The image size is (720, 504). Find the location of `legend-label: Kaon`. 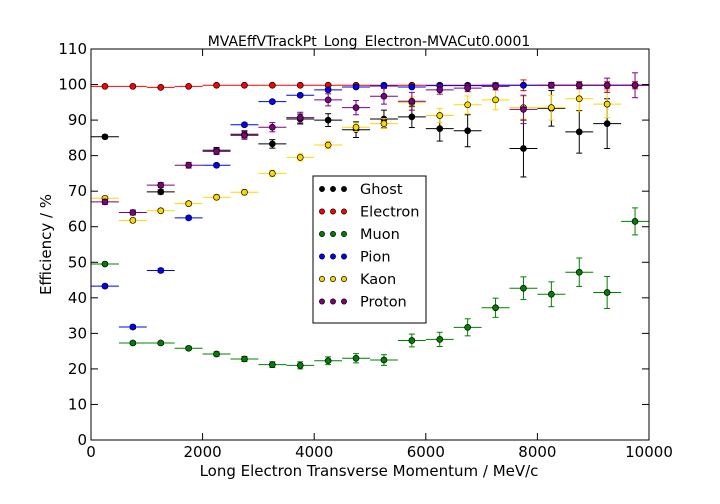

legend-label: Kaon is located at coordinates (378, 280).